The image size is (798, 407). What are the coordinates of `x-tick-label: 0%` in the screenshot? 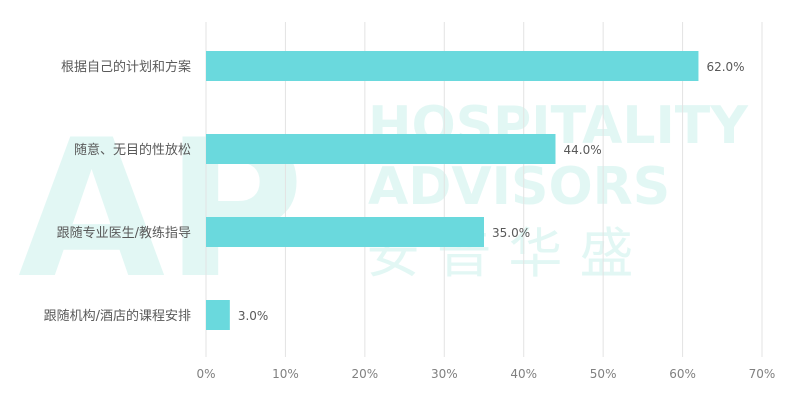 It's located at (205, 374).